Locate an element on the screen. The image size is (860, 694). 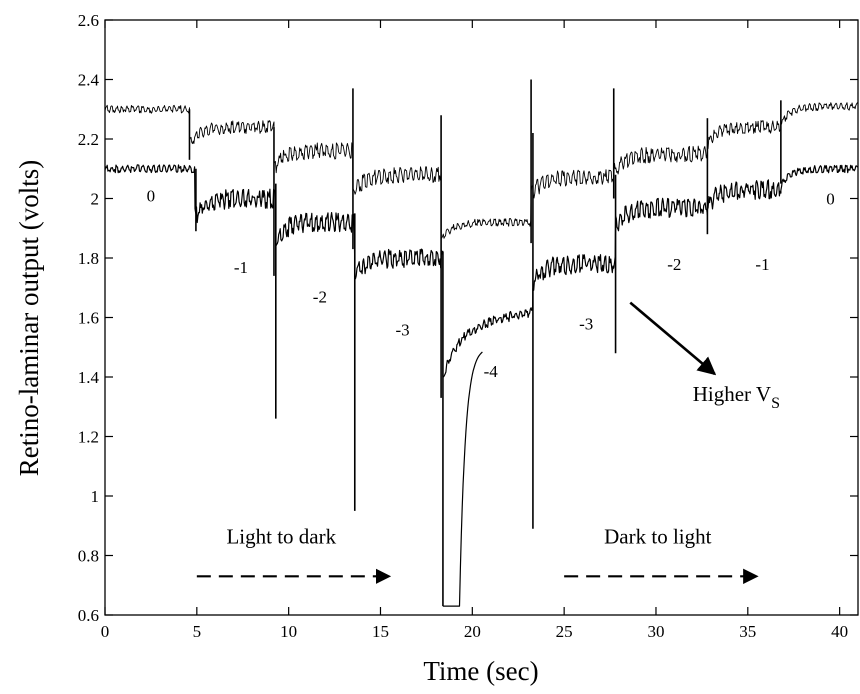
x-axis-title: Time (sec) is located at coordinates (480, 671).